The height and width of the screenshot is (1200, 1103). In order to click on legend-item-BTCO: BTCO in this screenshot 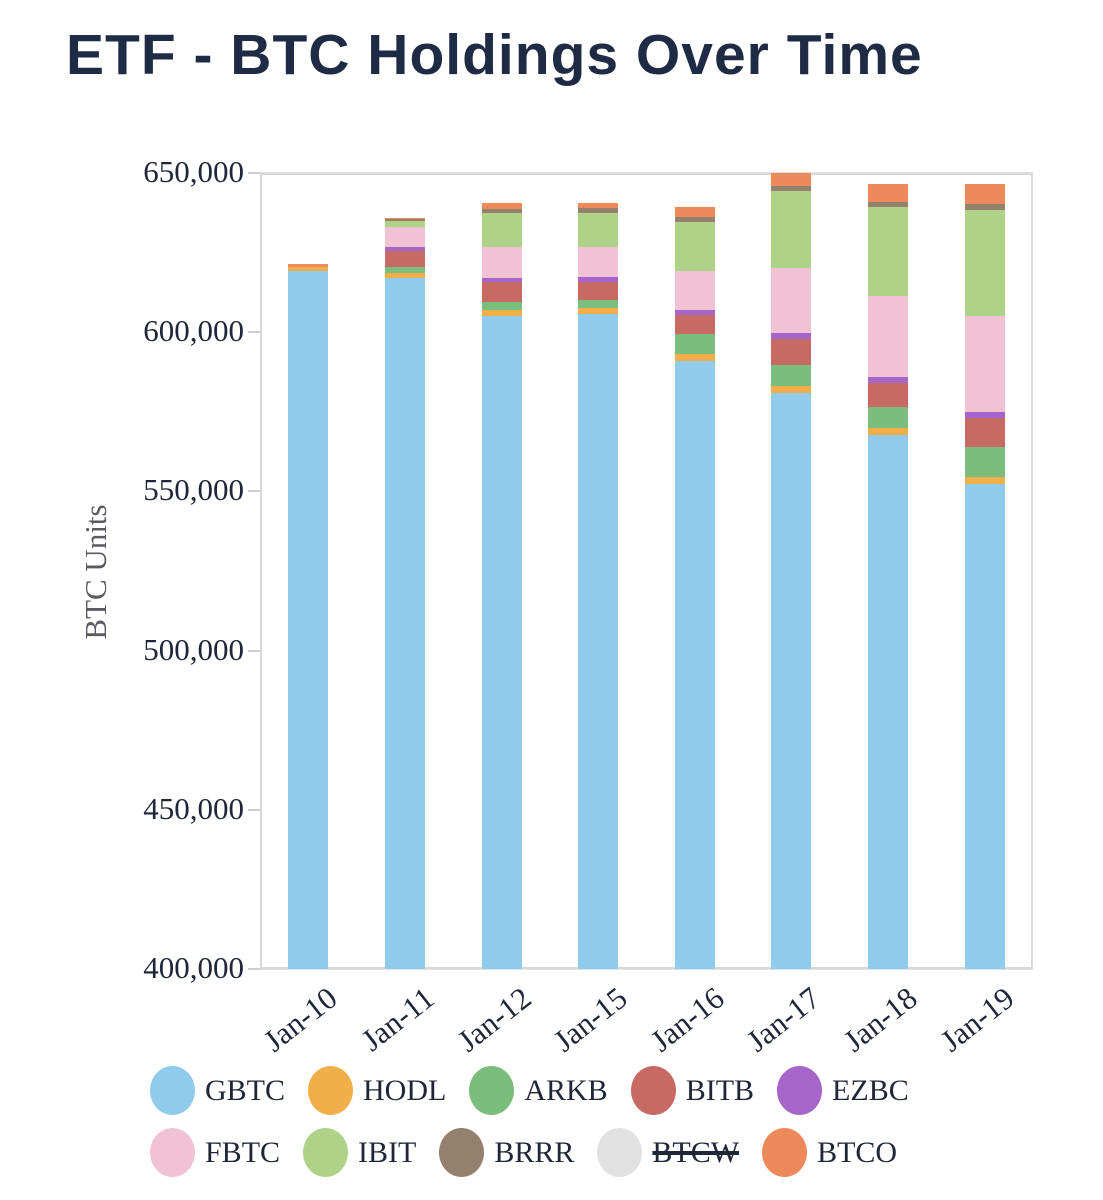, I will do `click(829, 1152)`.